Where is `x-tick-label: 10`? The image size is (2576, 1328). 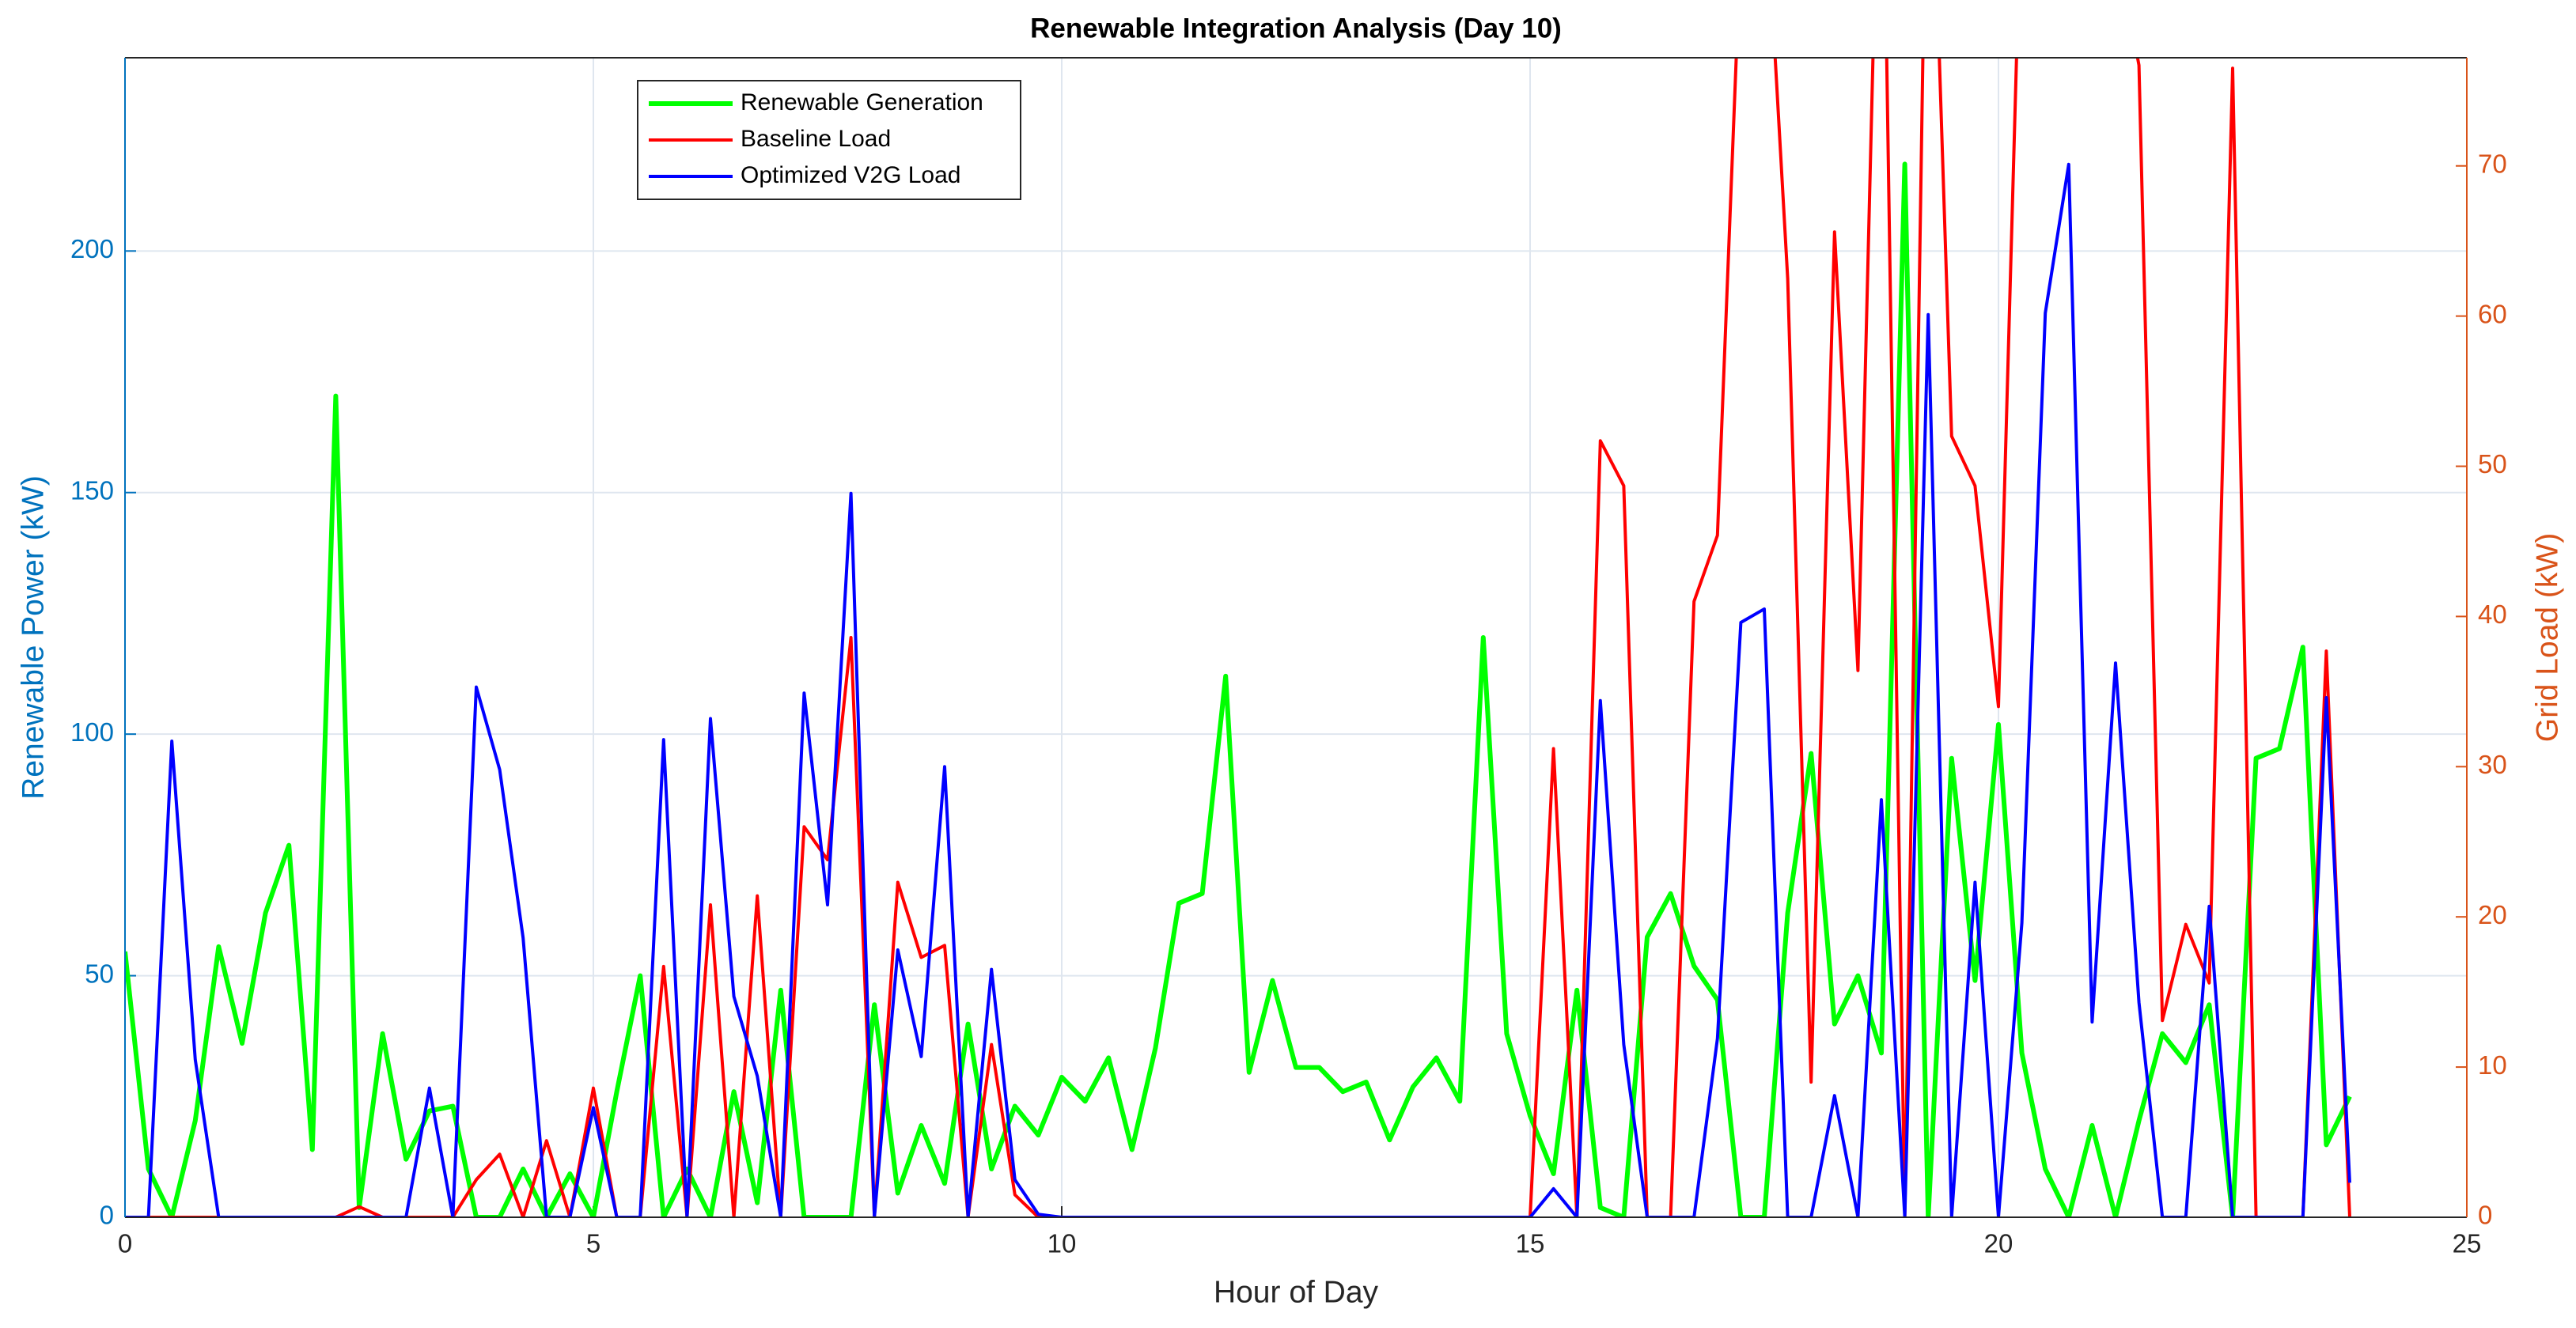
x-tick-label: 10 is located at coordinates (1062, 1243).